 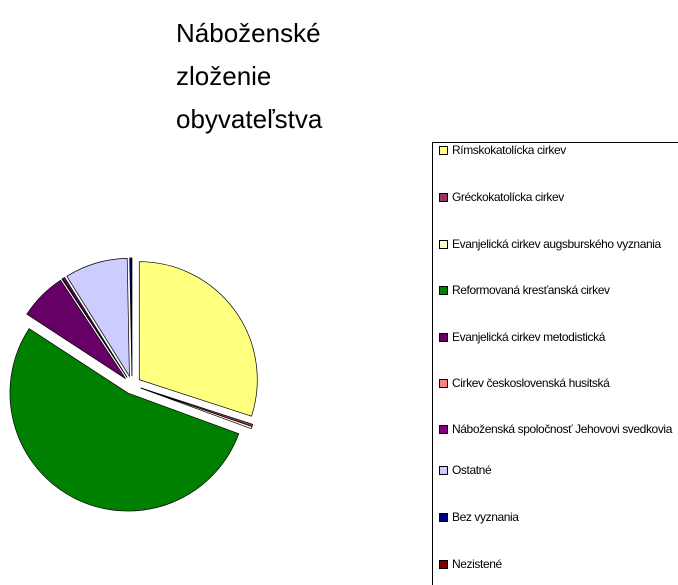 I want to click on legend-label: Cirkev československá husitská, so click(x=531, y=383).